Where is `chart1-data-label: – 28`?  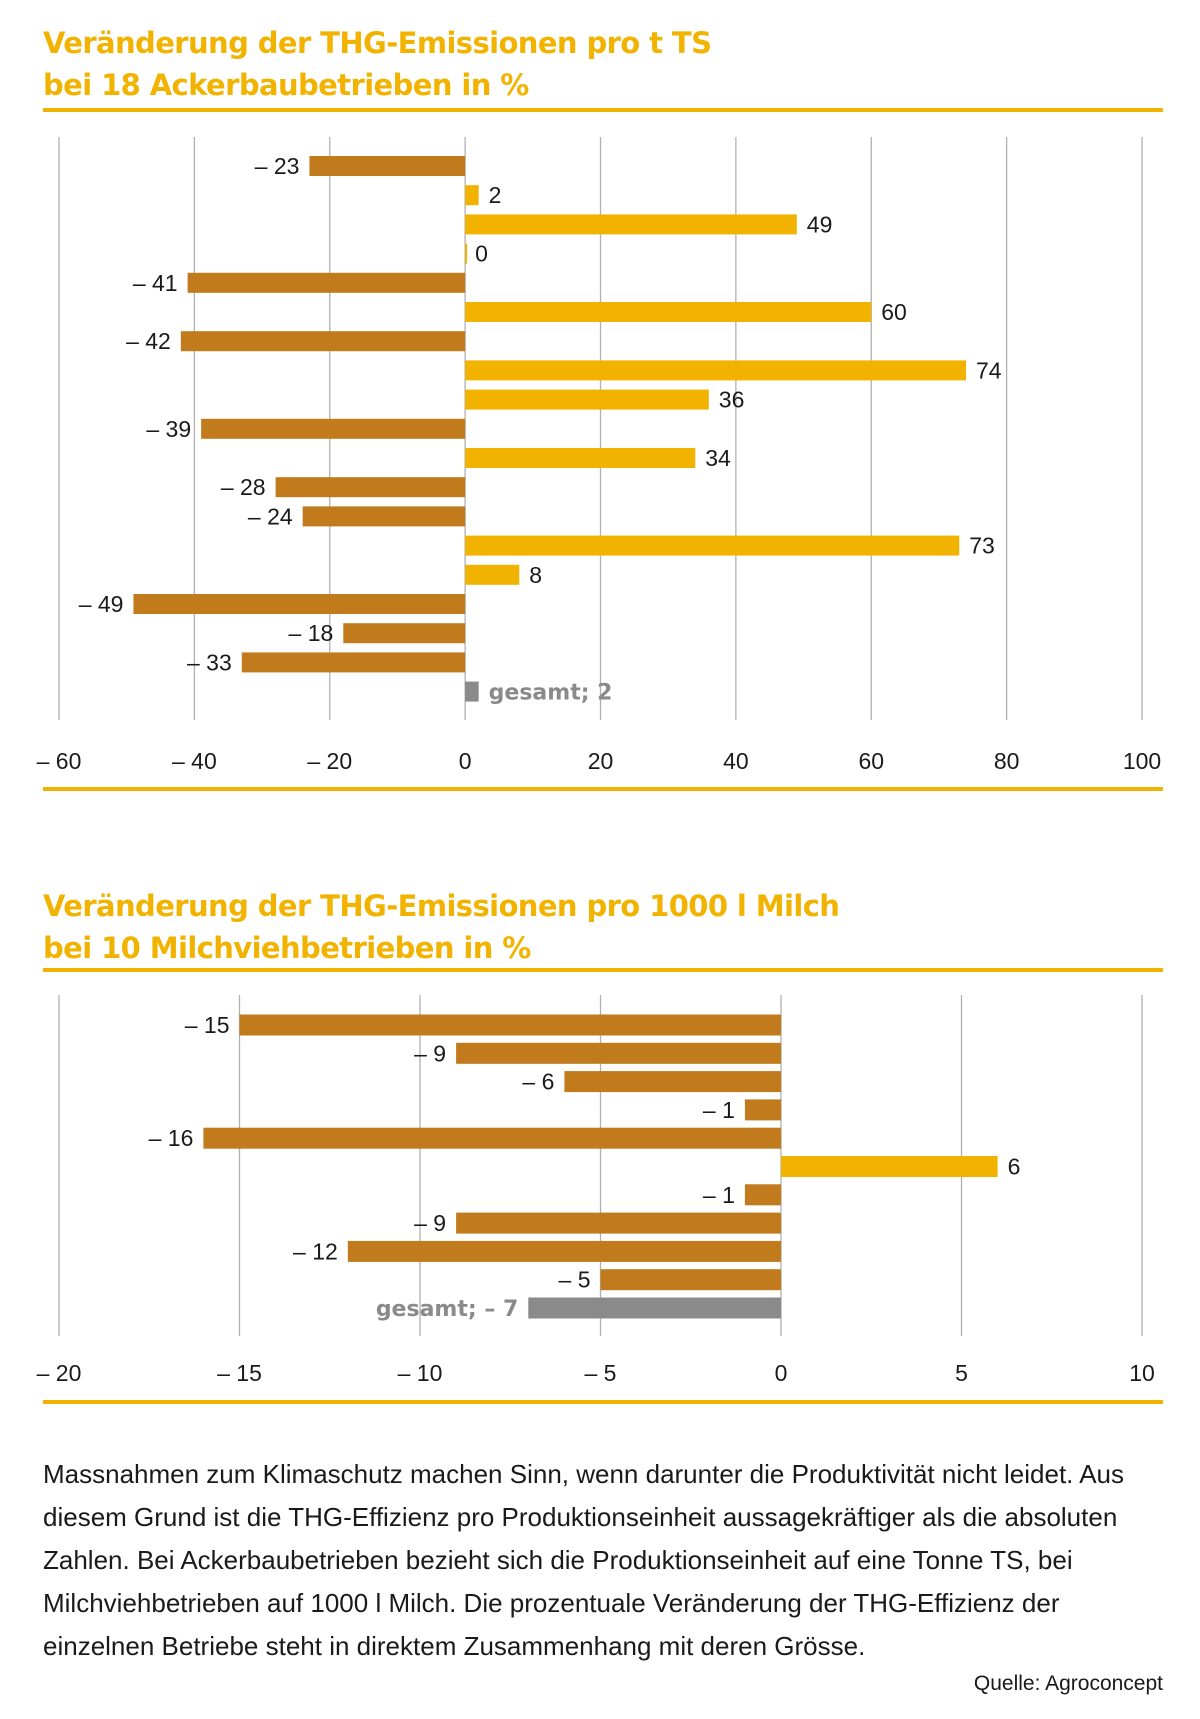 chart1-data-label: – 28 is located at coordinates (243, 487).